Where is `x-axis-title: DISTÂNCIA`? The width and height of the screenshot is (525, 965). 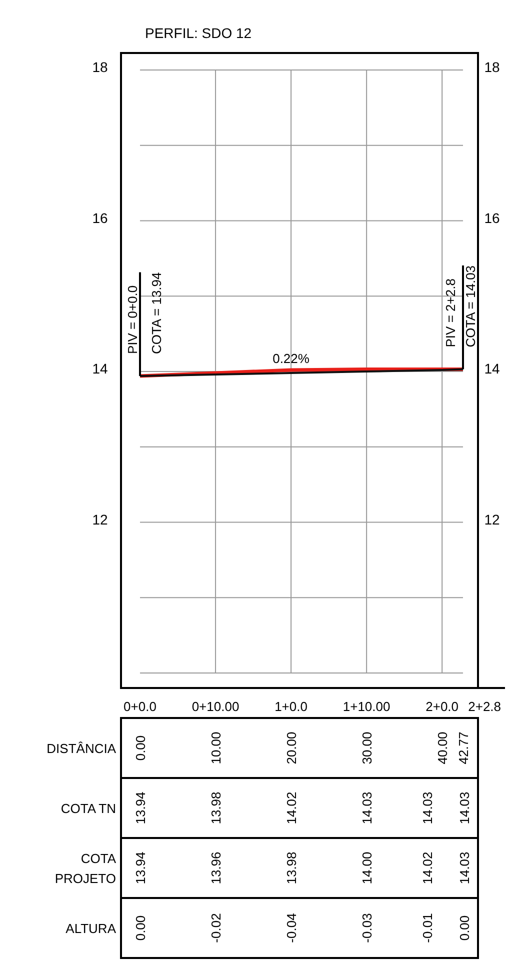 x-axis-title: DISTÂNCIA is located at coordinates (81, 748).